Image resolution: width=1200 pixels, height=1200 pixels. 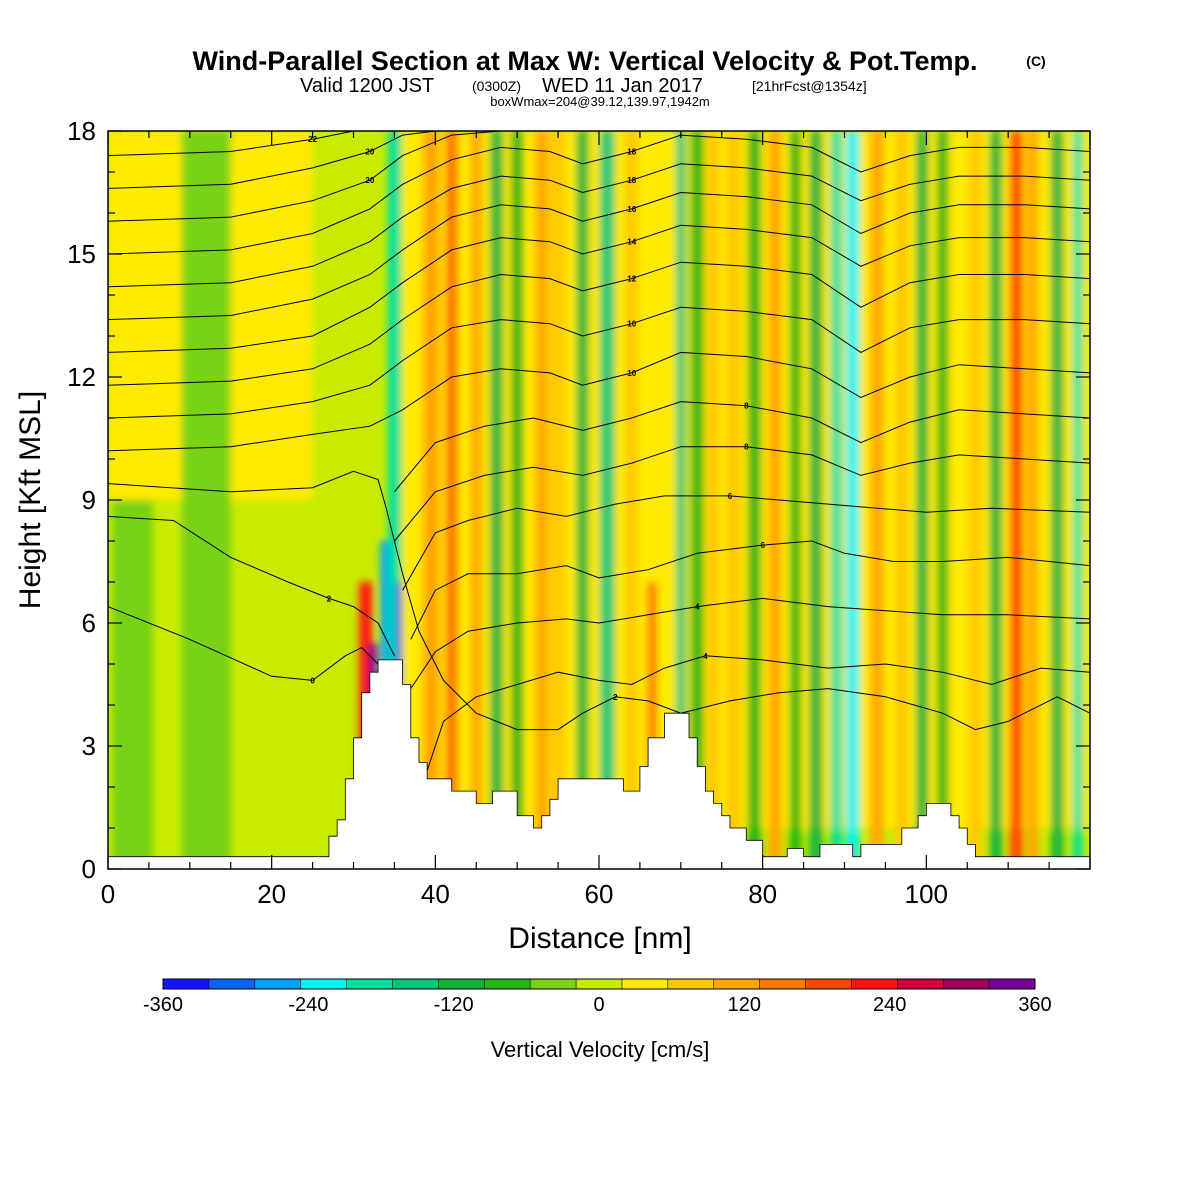 What do you see at coordinates (889, 1005) in the screenshot?
I see `colorbar-tick-label: 240` at bounding box center [889, 1005].